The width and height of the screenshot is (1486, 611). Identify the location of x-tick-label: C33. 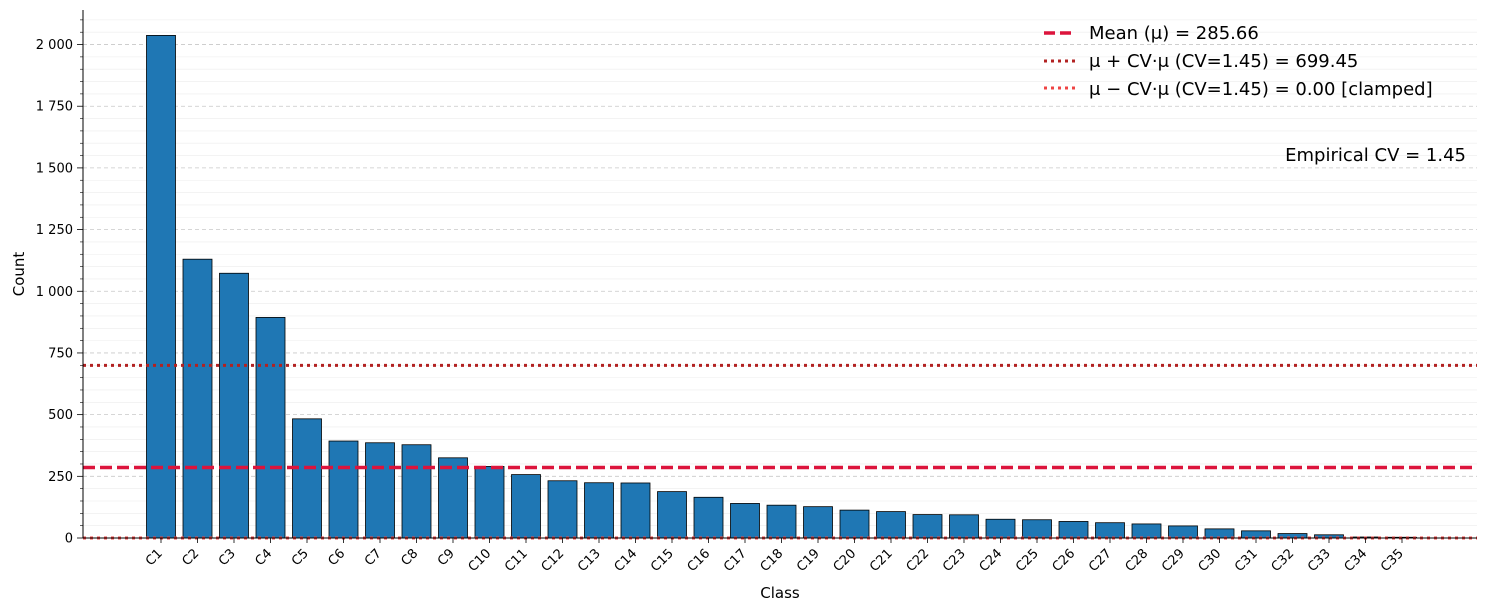
(1319, 560).